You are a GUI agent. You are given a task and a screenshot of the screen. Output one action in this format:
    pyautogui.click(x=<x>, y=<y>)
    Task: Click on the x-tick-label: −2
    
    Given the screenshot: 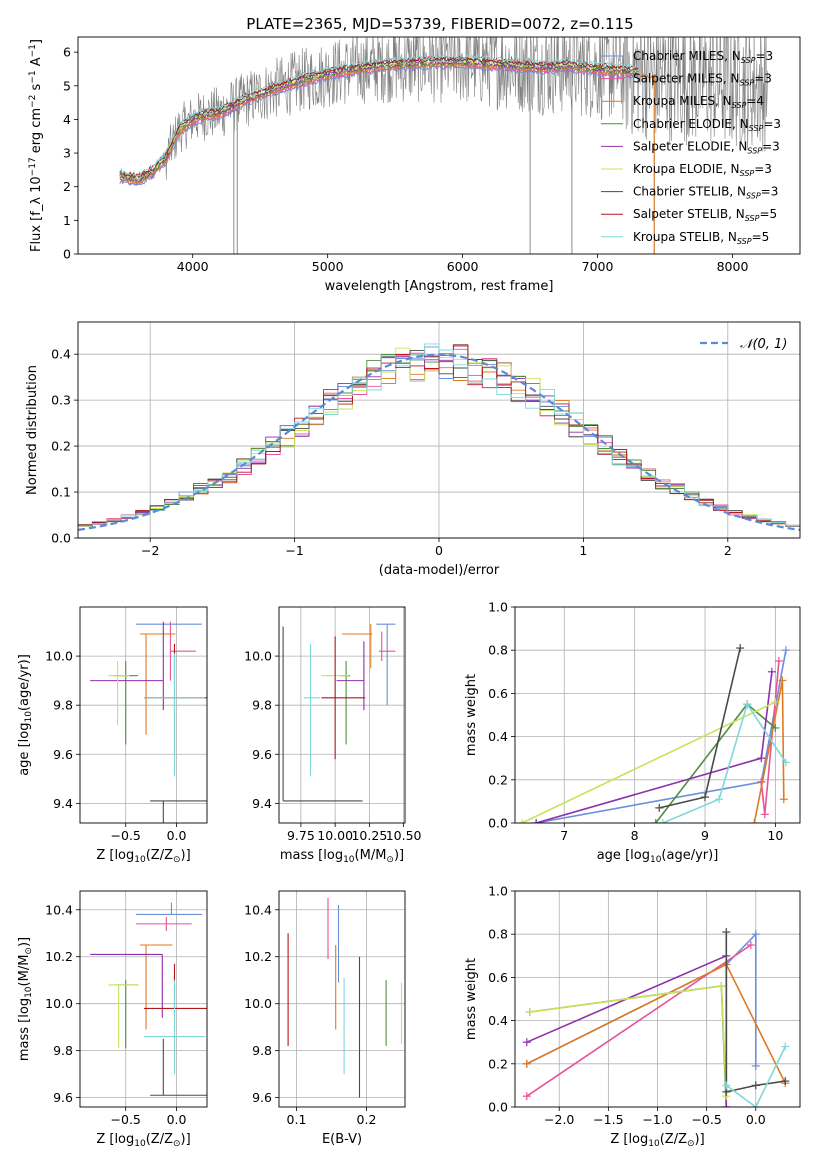 What is the action you would take?
    pyautogui.click(x=150, y=550)
    